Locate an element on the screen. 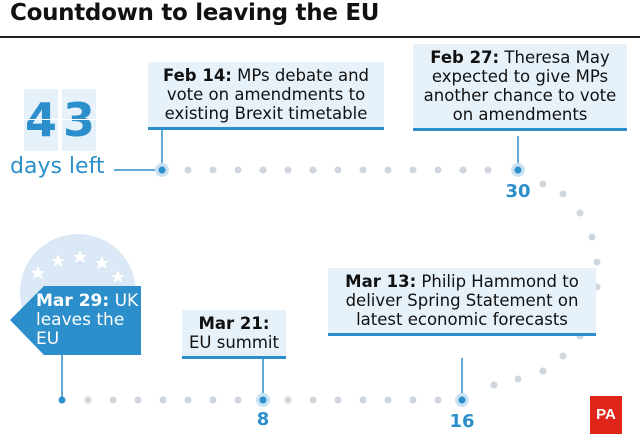  event-text: EU summit is located at coordinates (233, 342).